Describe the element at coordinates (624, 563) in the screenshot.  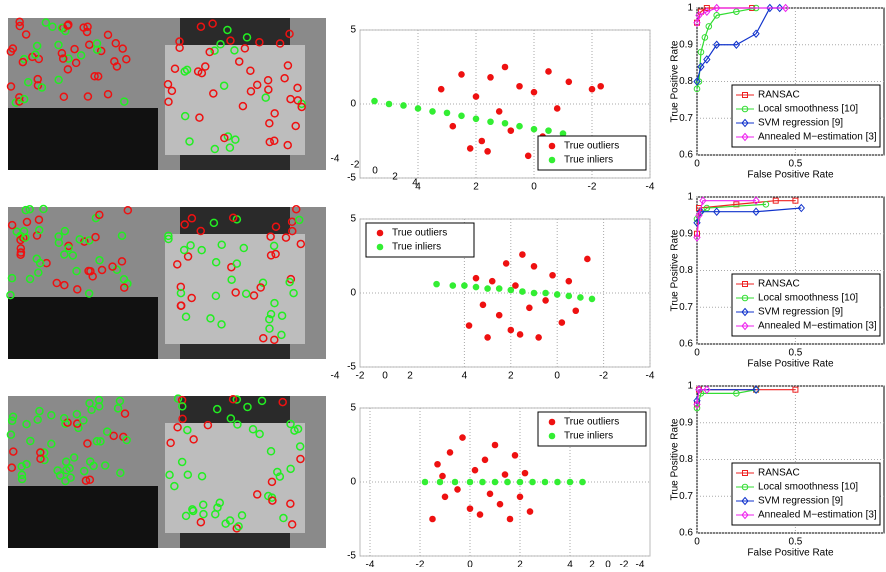
I see `depth-tick-label: -2` at that location.